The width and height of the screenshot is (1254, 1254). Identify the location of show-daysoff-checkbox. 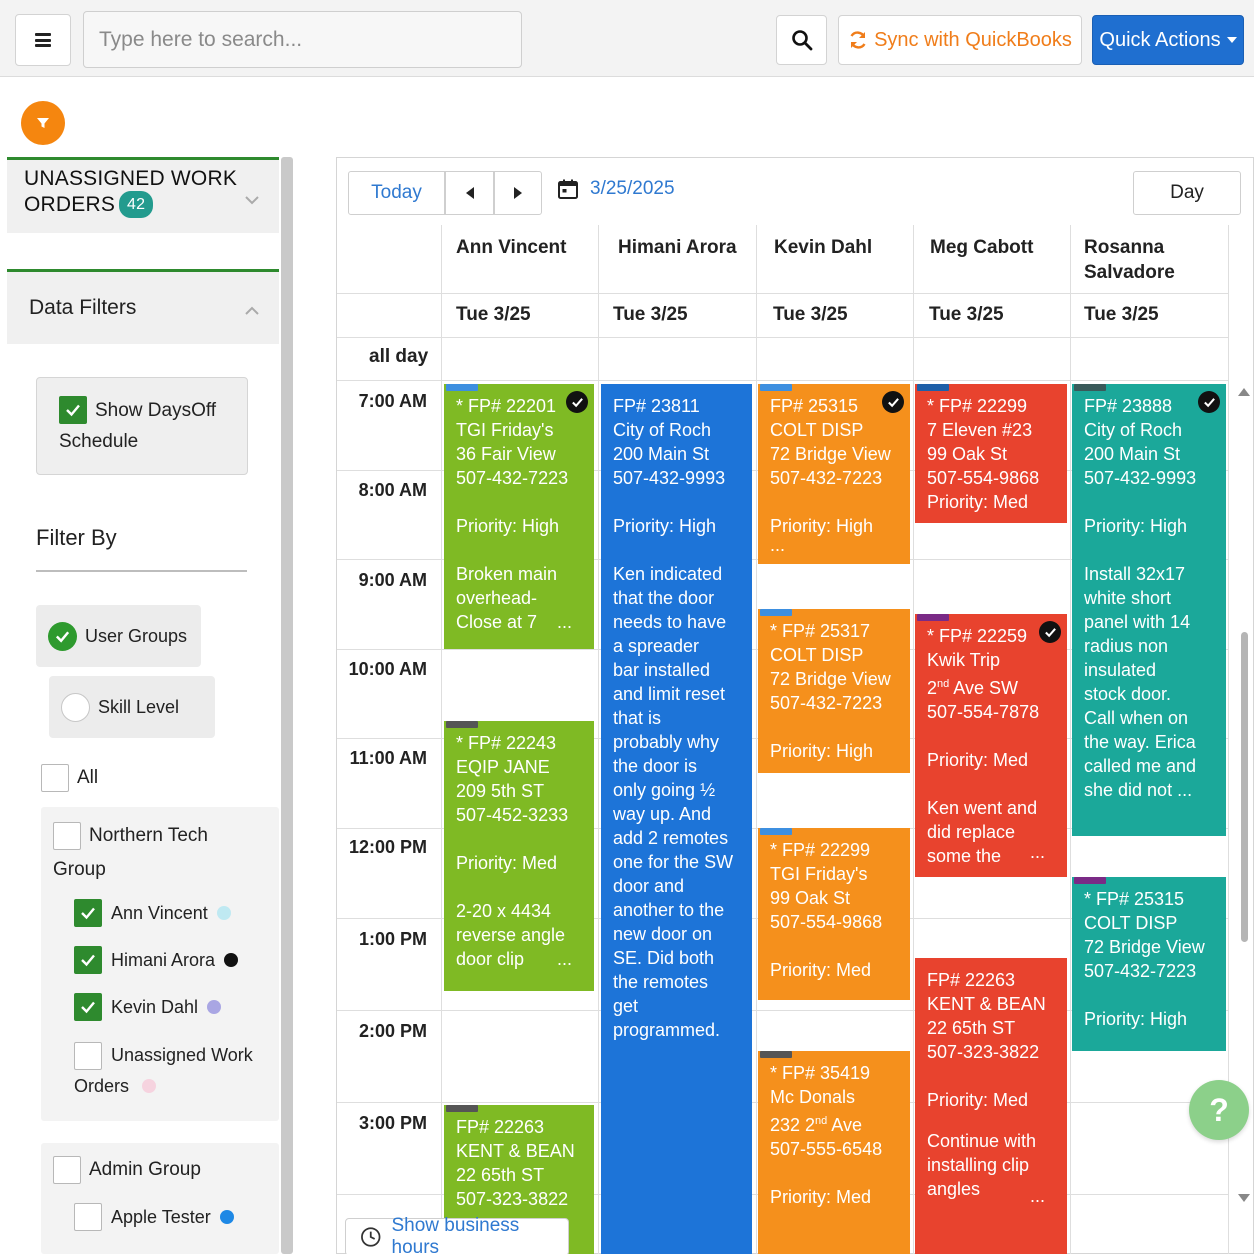
(73, 410).